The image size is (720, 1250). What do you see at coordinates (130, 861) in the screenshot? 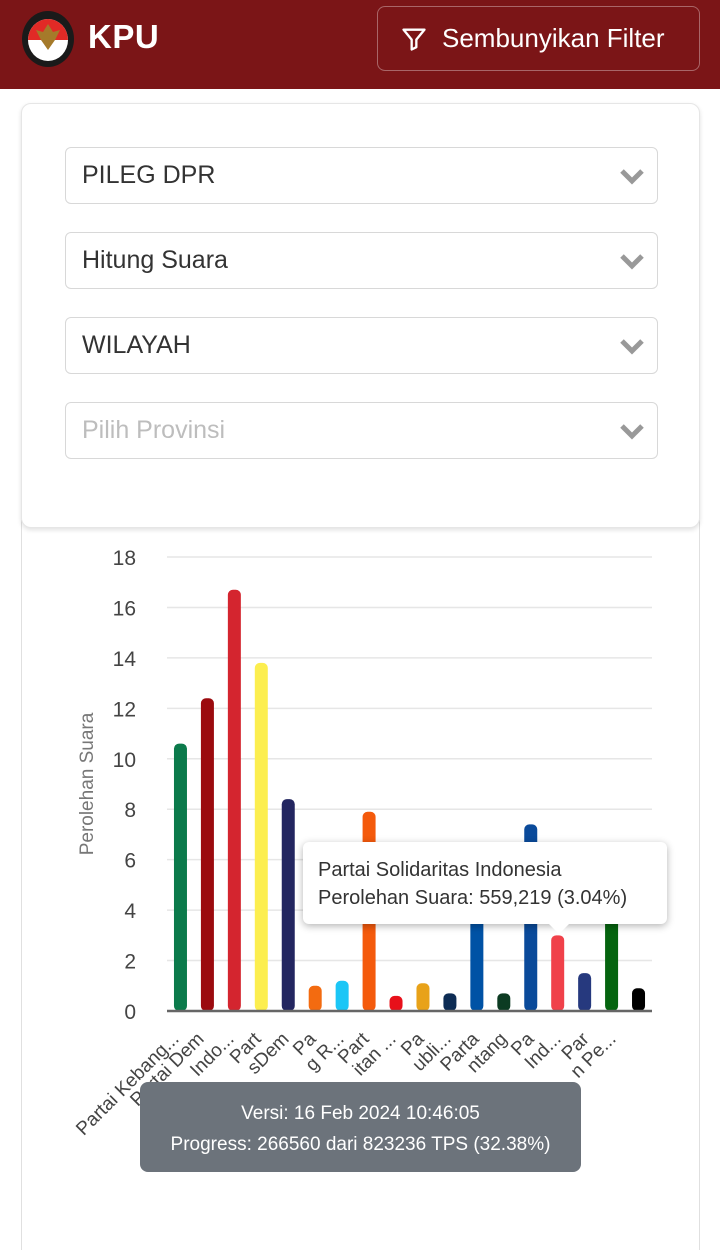
I see `y-tick-label: 6` at bounding box center [130, 861].